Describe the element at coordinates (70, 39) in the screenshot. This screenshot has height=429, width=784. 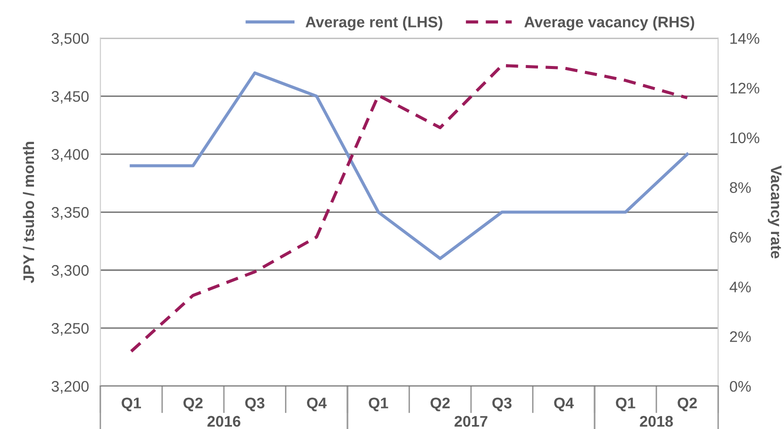
I see `y-tick-label: 3,500` at that location.